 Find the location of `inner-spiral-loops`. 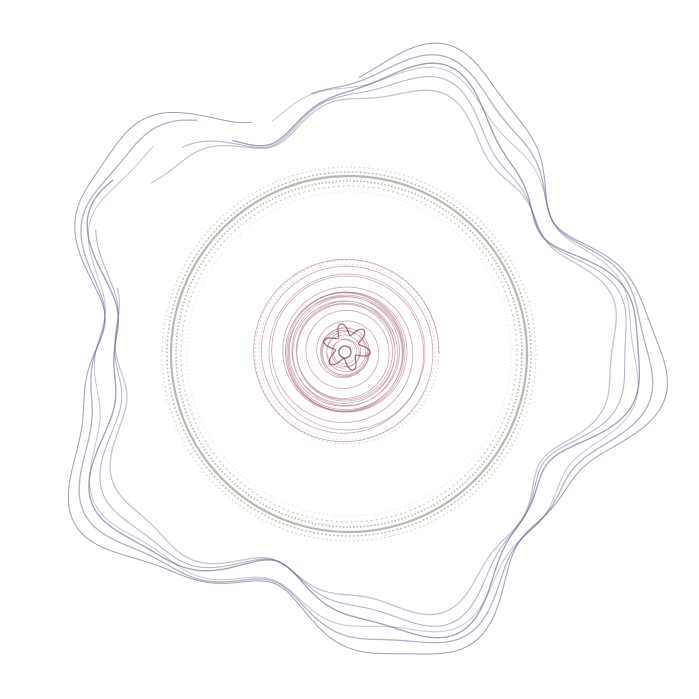

inner-spiral-loops is located at coordinates (346, 351).